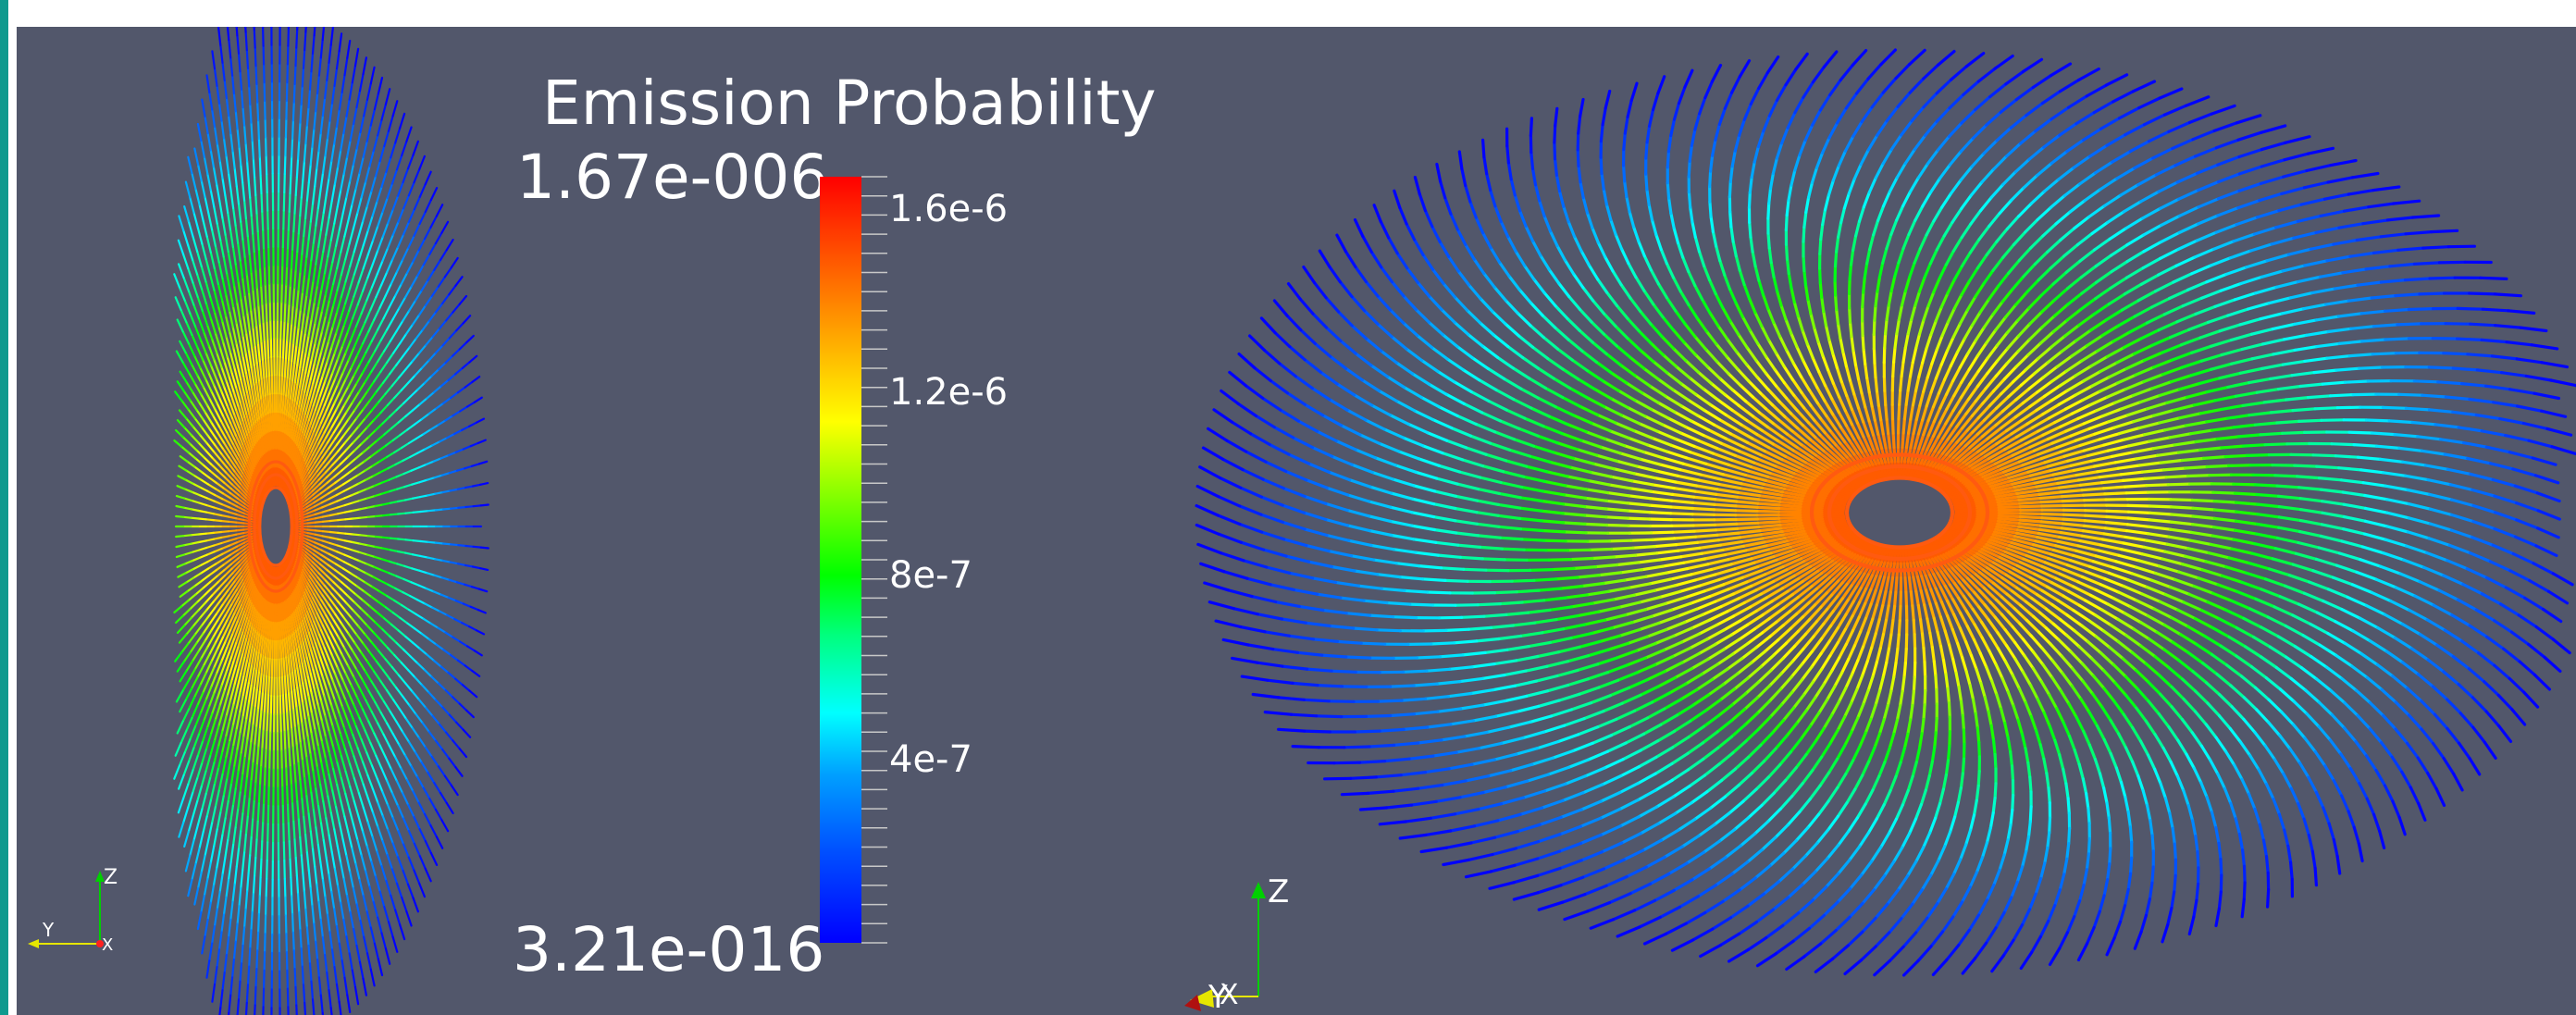  What do you see at coordinates (673, 177) in the screenshot?
I see `legend-max-label: 1.67e-006` at bounding box center [673, 177].